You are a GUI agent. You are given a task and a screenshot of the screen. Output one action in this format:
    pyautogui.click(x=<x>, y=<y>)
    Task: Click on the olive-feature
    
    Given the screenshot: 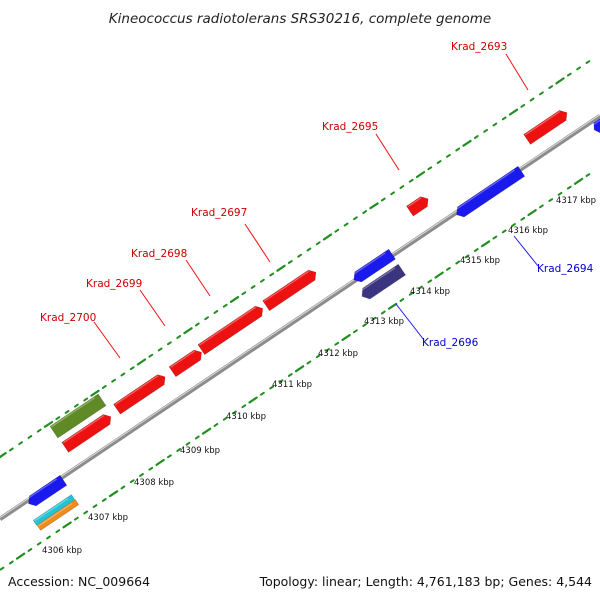 What is the action you would take?
    pyautogui.click(x=78, y=416)
    